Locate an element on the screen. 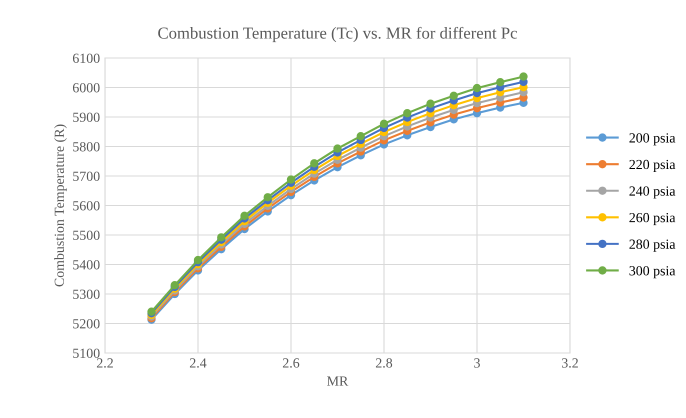  legend-label: 240 psia is located at coordinates (652, 192).